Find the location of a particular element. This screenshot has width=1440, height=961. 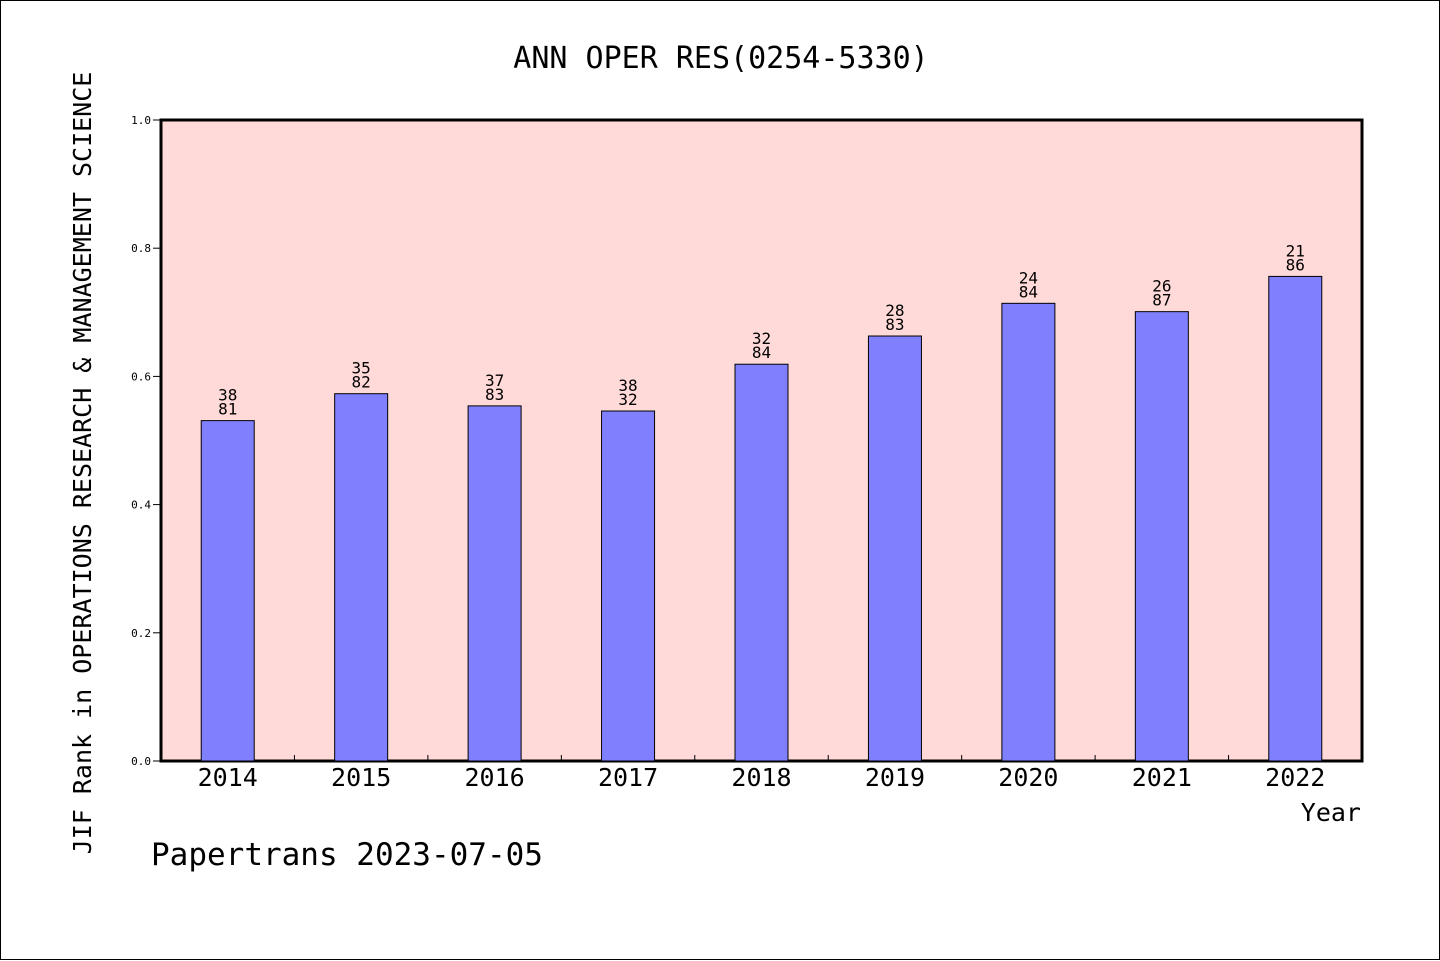

x-tick-labels: 2014 2015 2016 2017 2018 2019 2020 2021 2022 is located at coordinates (762, 777).